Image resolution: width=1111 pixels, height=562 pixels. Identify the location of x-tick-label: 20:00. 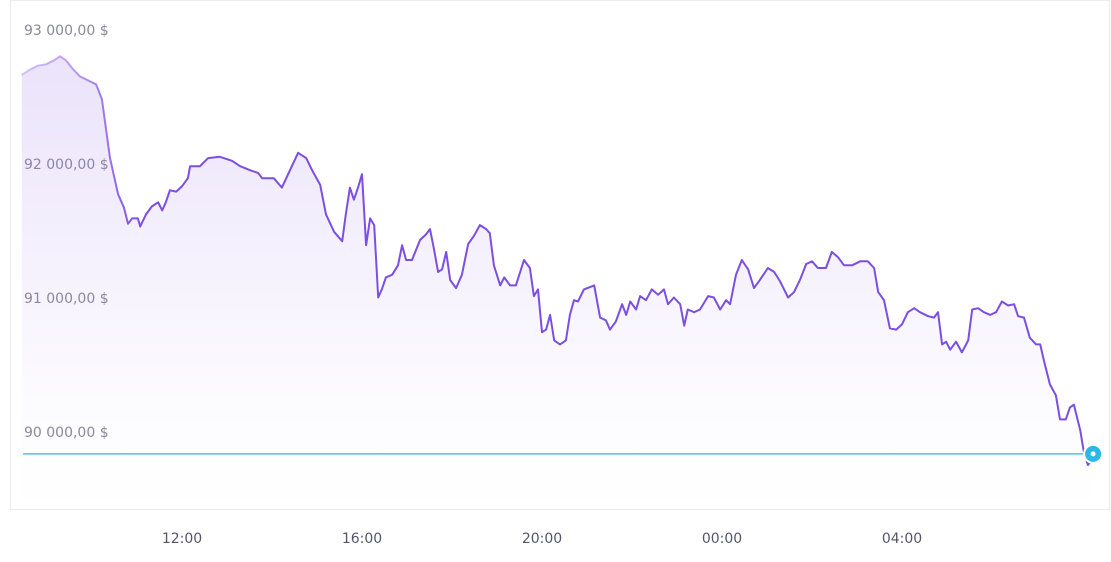
(542, 539).